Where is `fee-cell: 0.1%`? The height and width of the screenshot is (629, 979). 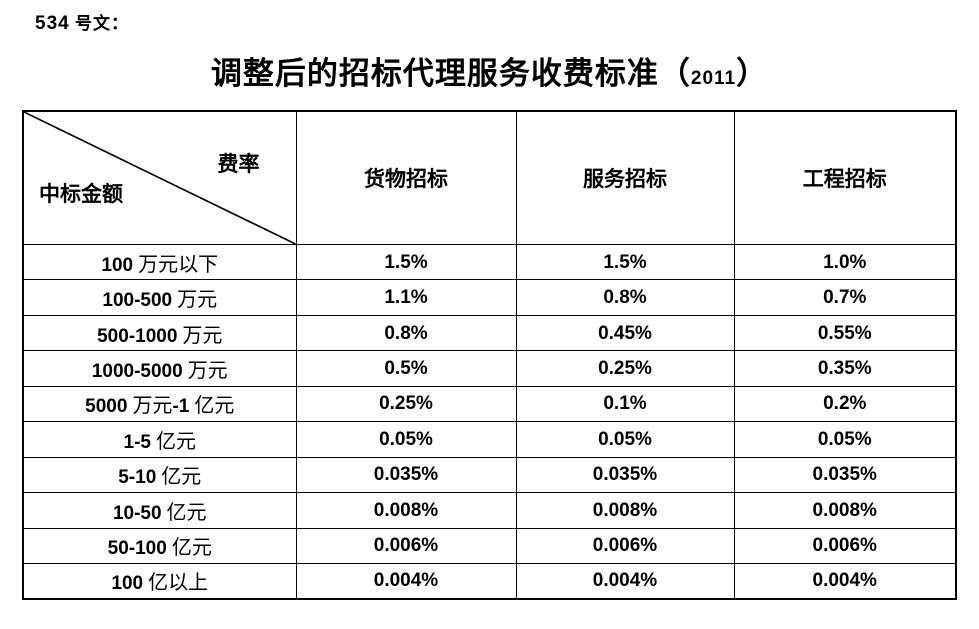 fee-cell: 0.1% is located at coordinates (625, 404).